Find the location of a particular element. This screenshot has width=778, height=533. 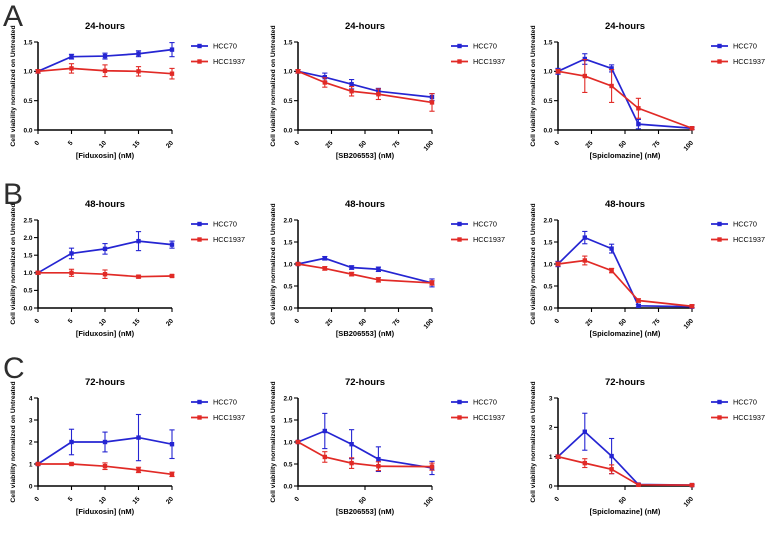

x-axis-label: [SB206553] (nM) is located at coordinates (365, 511).